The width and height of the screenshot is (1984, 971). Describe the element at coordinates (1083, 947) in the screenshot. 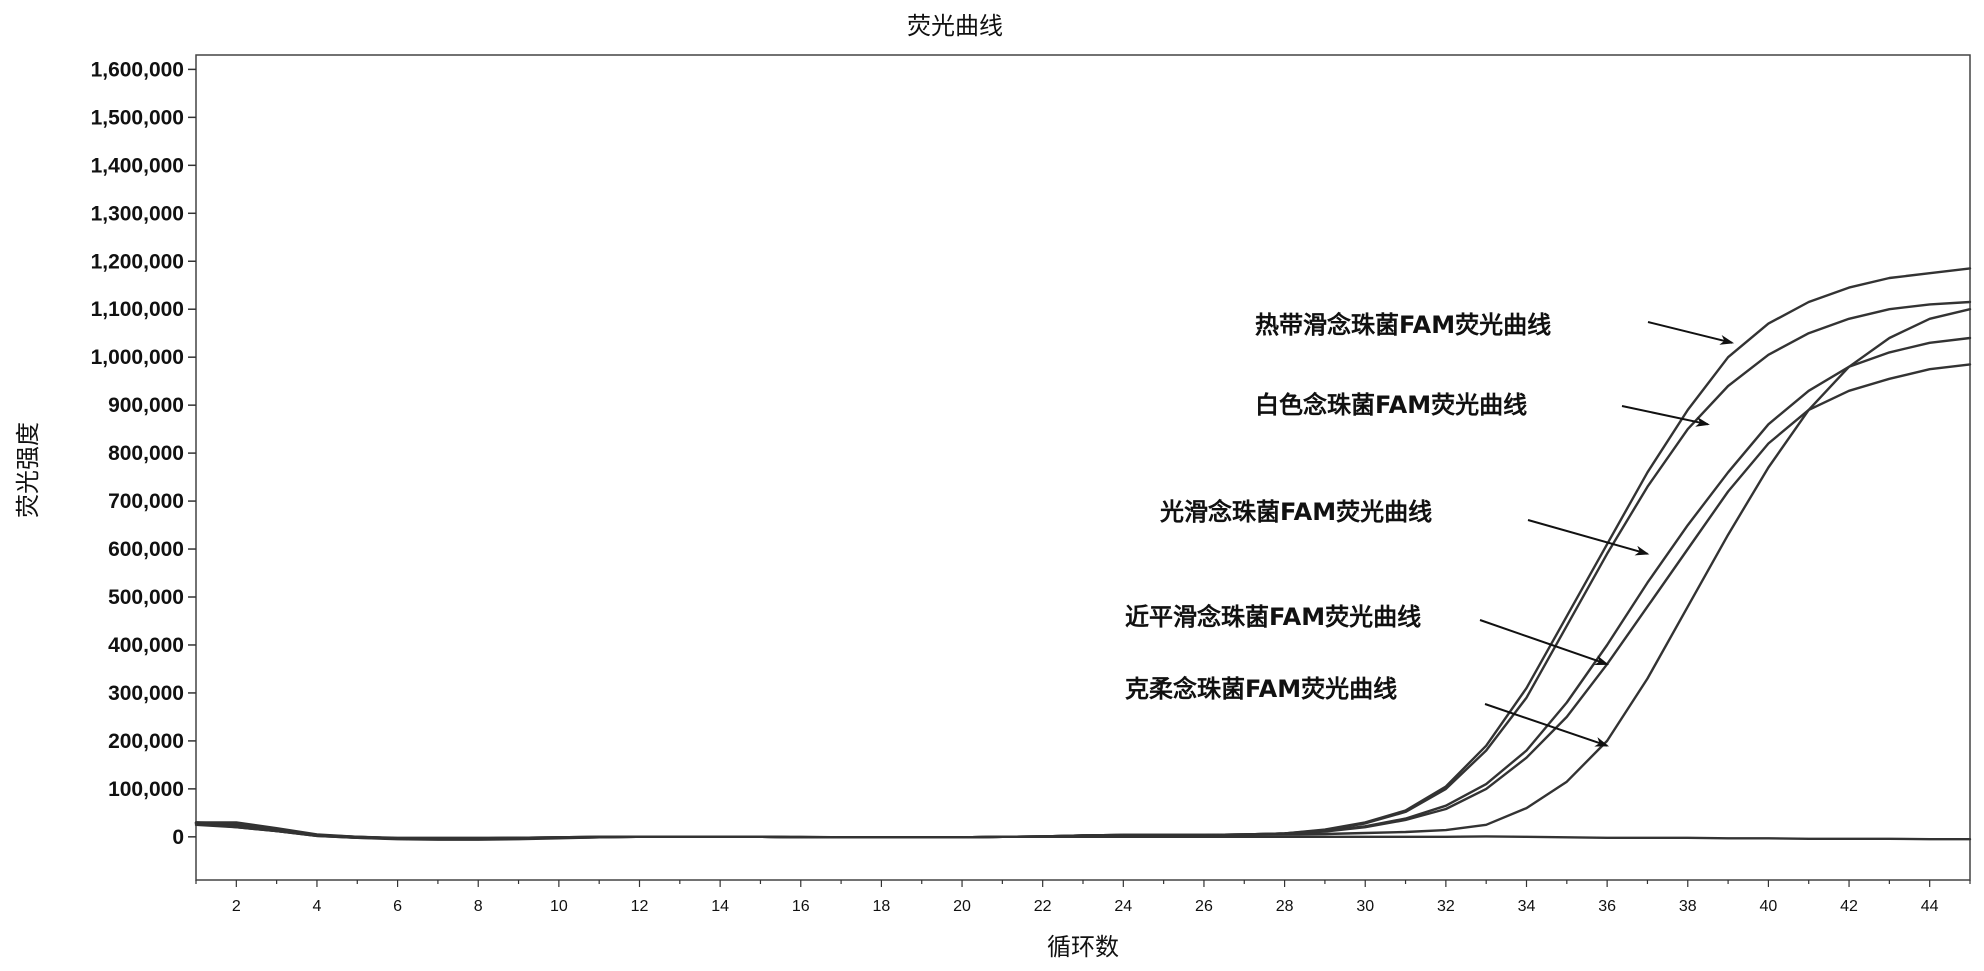

I see `x-axis-label: 循环数` at that location.